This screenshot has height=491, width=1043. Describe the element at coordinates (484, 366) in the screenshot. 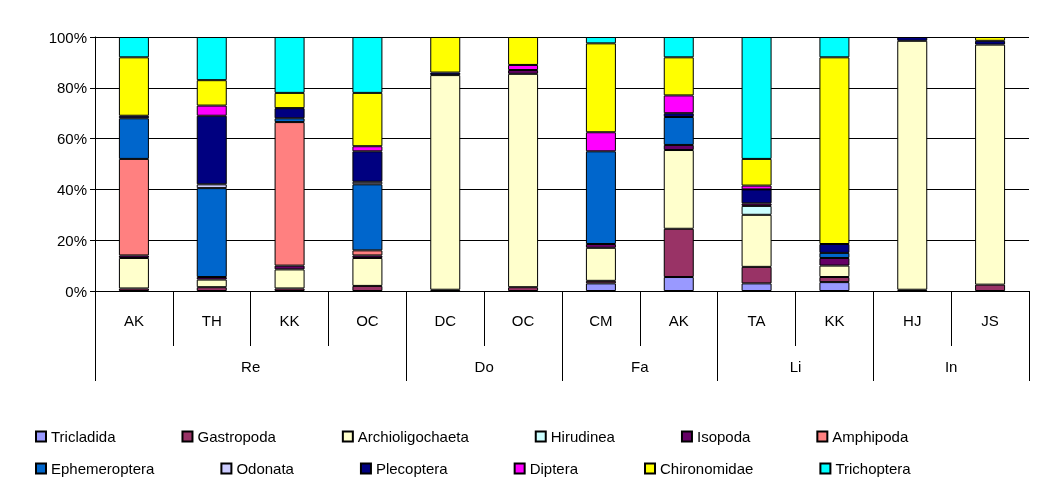

I see `text: Do` at that location.